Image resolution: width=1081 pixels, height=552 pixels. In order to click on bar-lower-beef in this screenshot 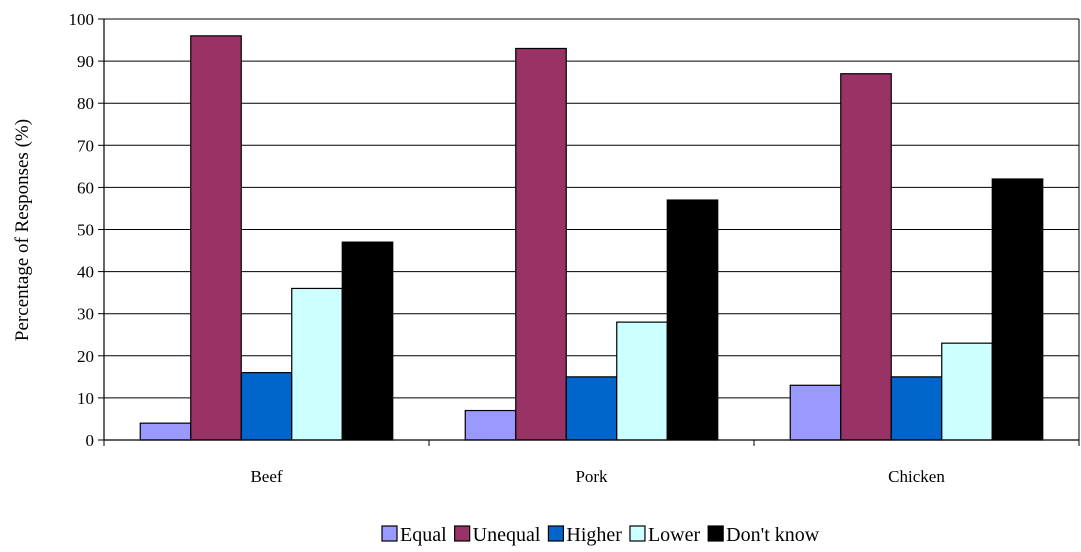, I will do `click(317, 364)`.